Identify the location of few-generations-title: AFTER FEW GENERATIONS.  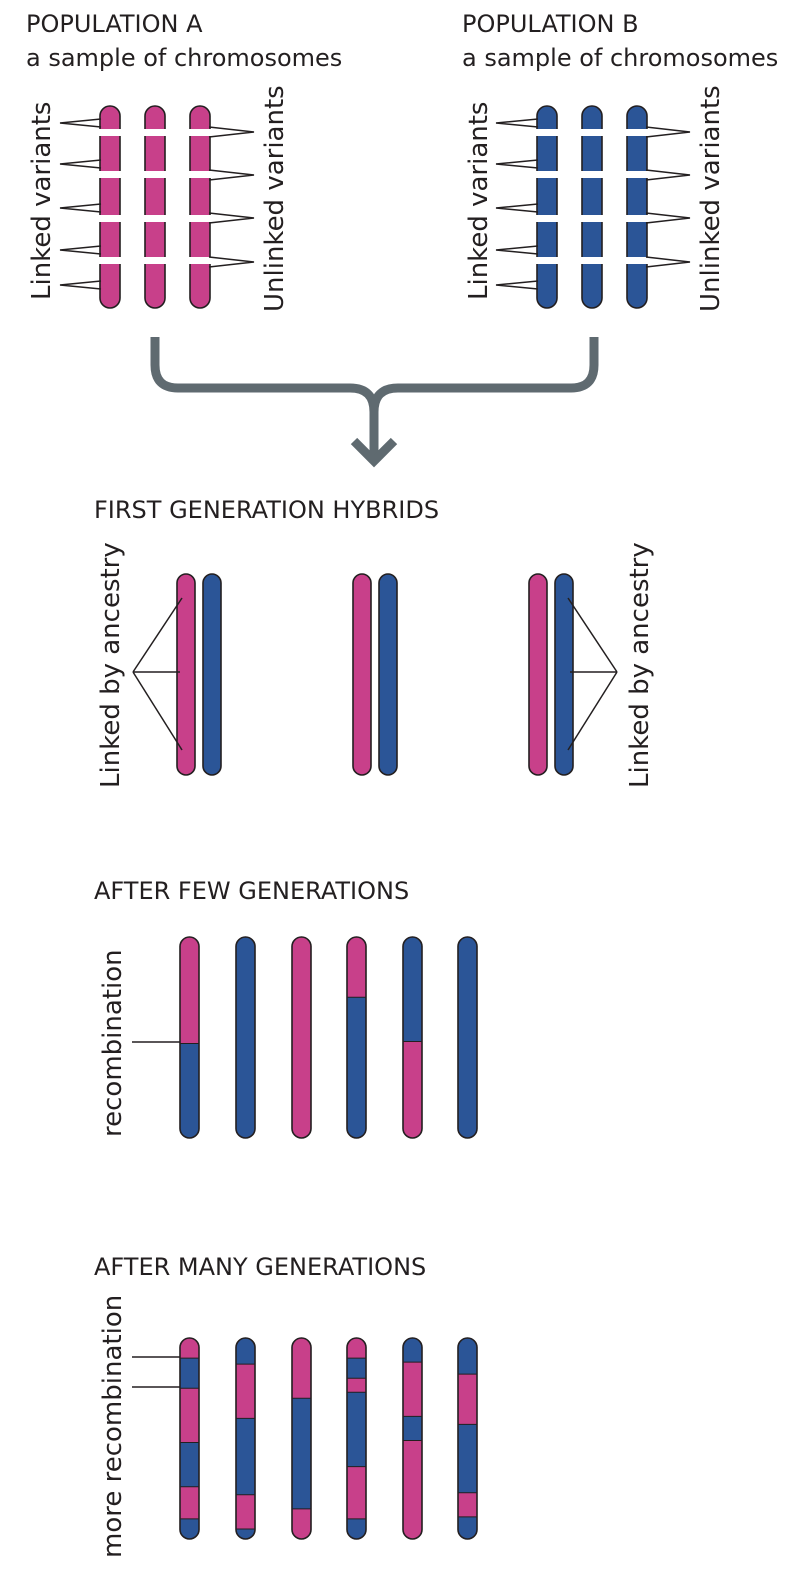
(251, 891).